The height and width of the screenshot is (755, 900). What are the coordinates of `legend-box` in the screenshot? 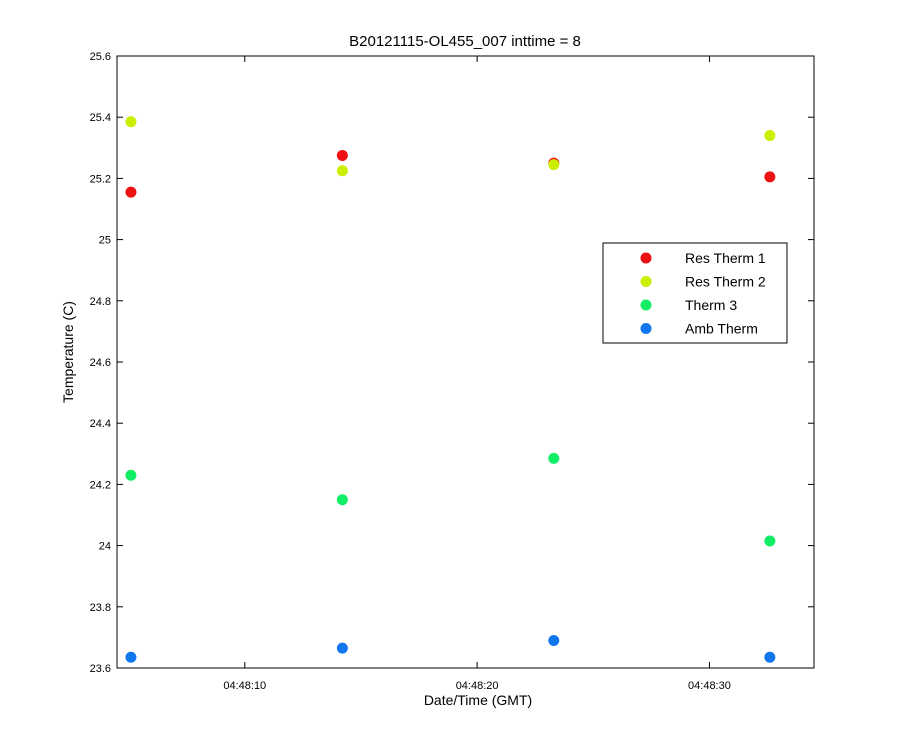 It's located at (695, 293).